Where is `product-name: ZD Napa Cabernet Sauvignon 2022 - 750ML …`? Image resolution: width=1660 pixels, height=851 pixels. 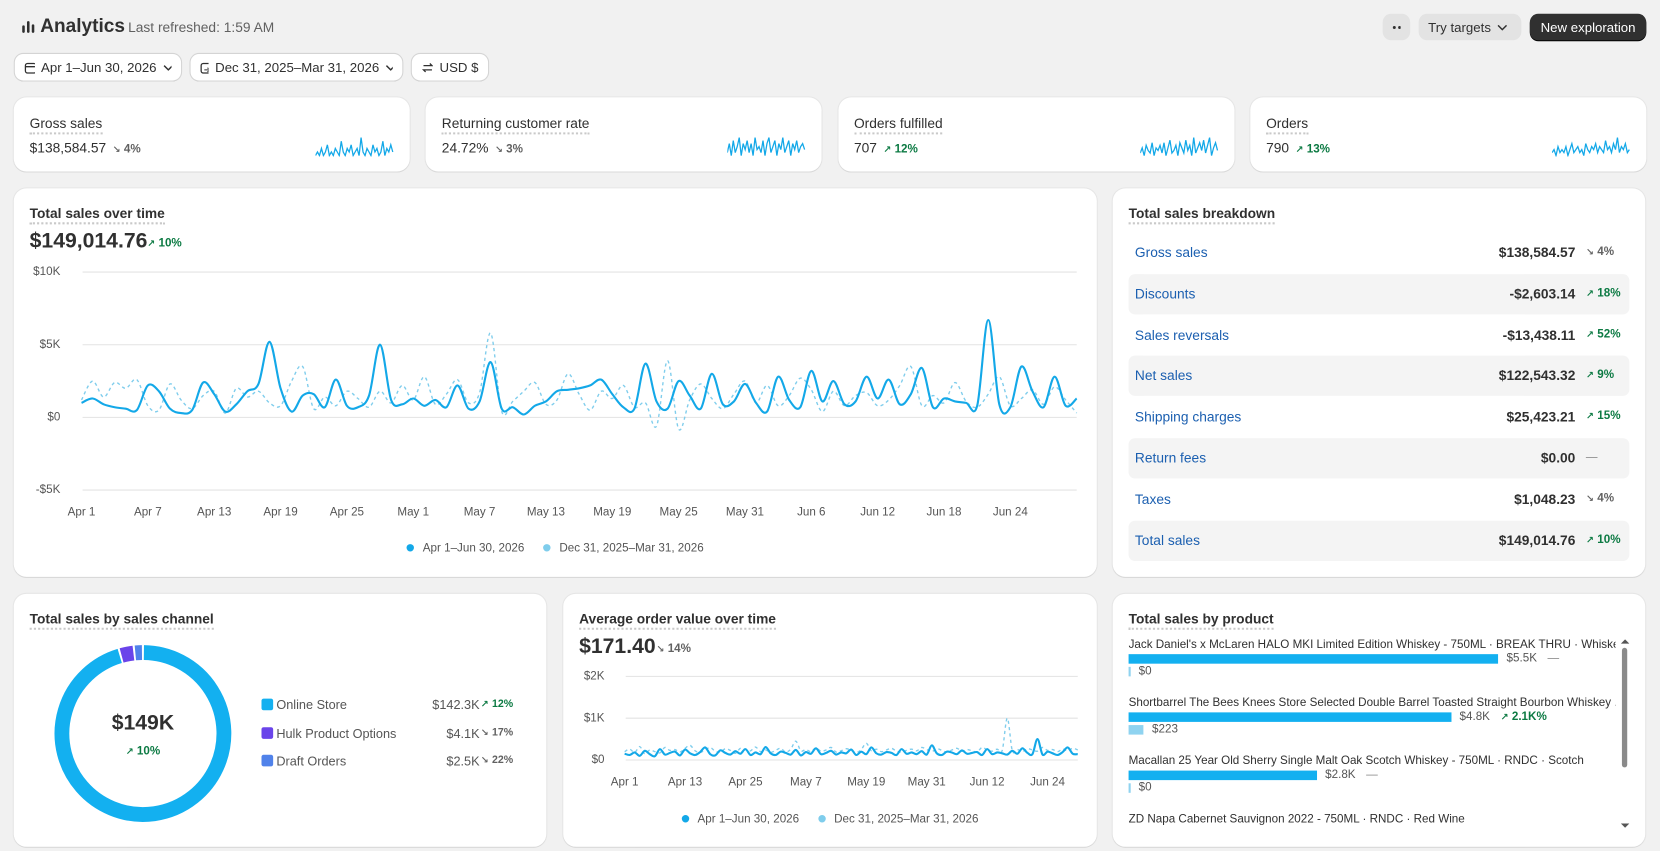
product-name: ZD Napa Cabernet Sauvignon 2022 - 750ML … is located at coordinates (1296, 819).